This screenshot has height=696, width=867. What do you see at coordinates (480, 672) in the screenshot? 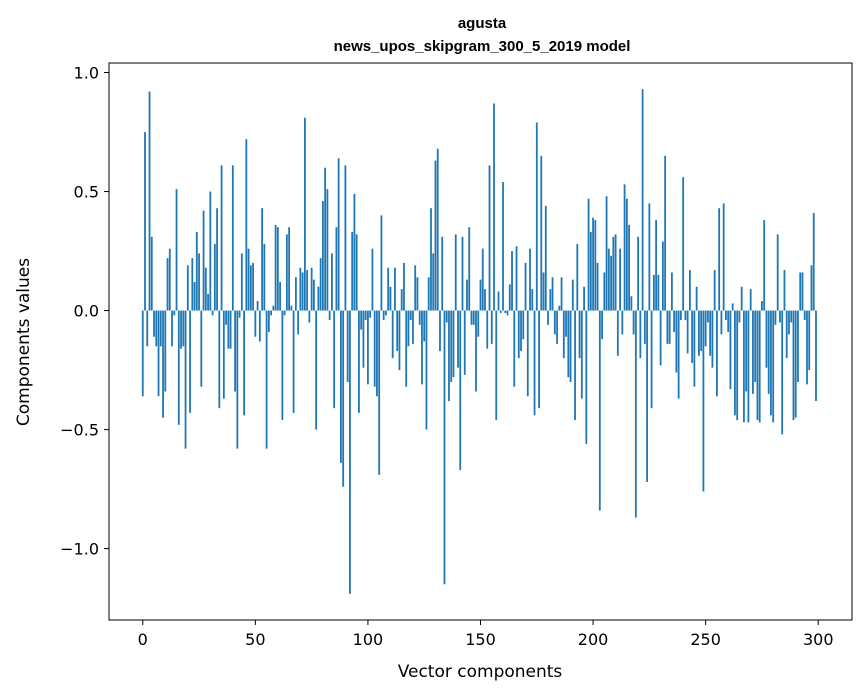
I see `x-axis-label: Vector components` at bounding box center [480, 672].